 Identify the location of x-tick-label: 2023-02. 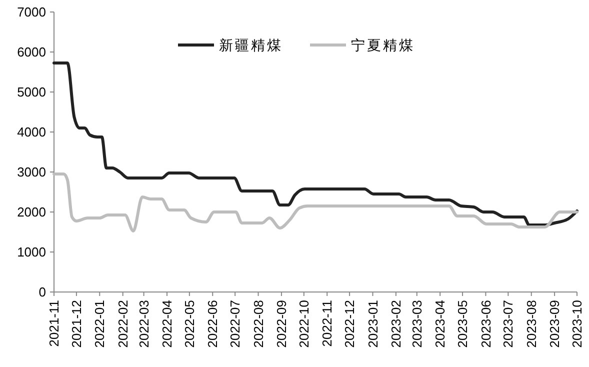
(396, 324).